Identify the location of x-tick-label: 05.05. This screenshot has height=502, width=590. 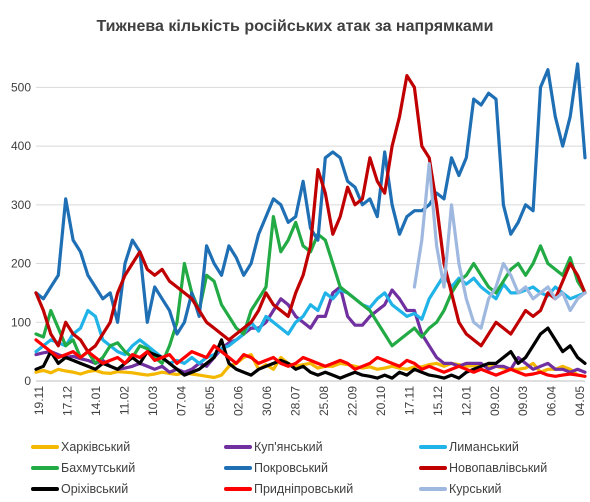
(210, 401).